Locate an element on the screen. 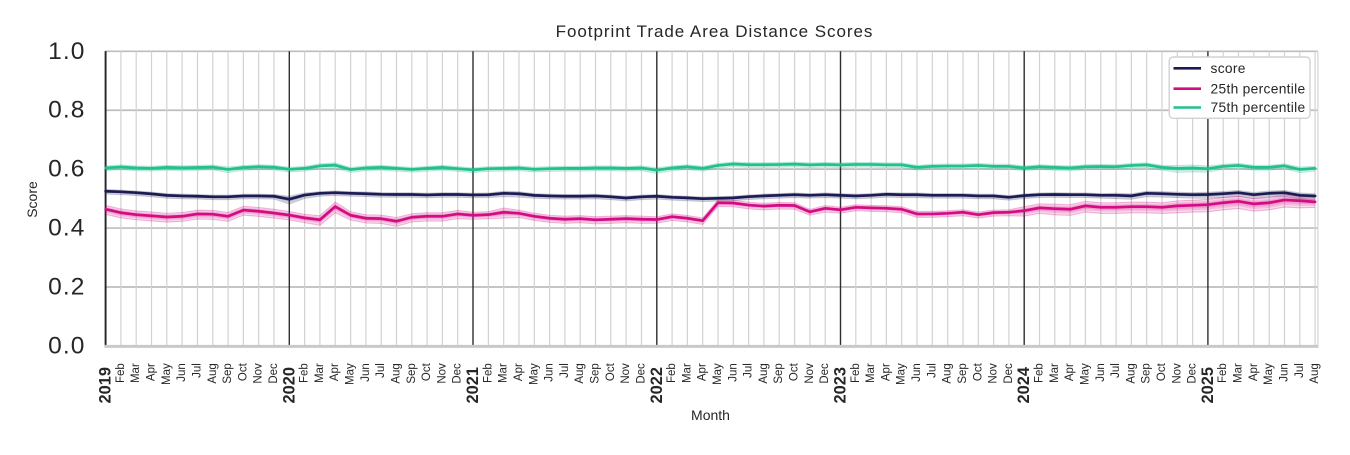  svg-text: 1.0 is located at coordinates (66, 51).